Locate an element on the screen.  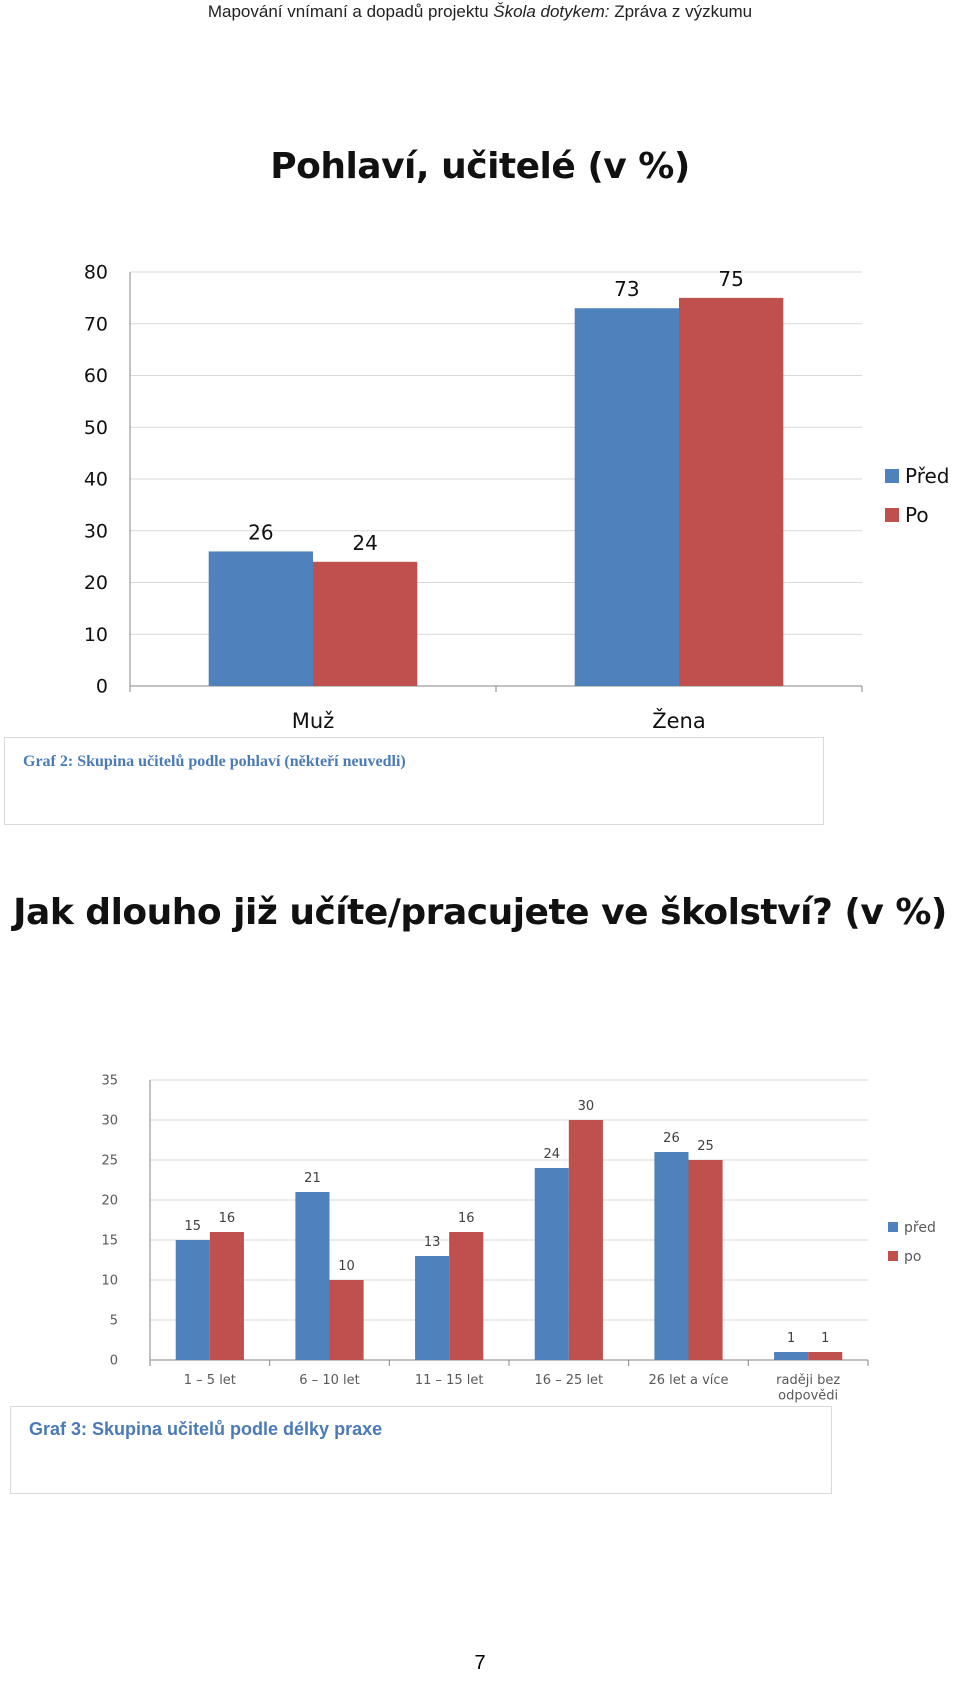
data-label: 25 is located at coordinates (705, 1146).